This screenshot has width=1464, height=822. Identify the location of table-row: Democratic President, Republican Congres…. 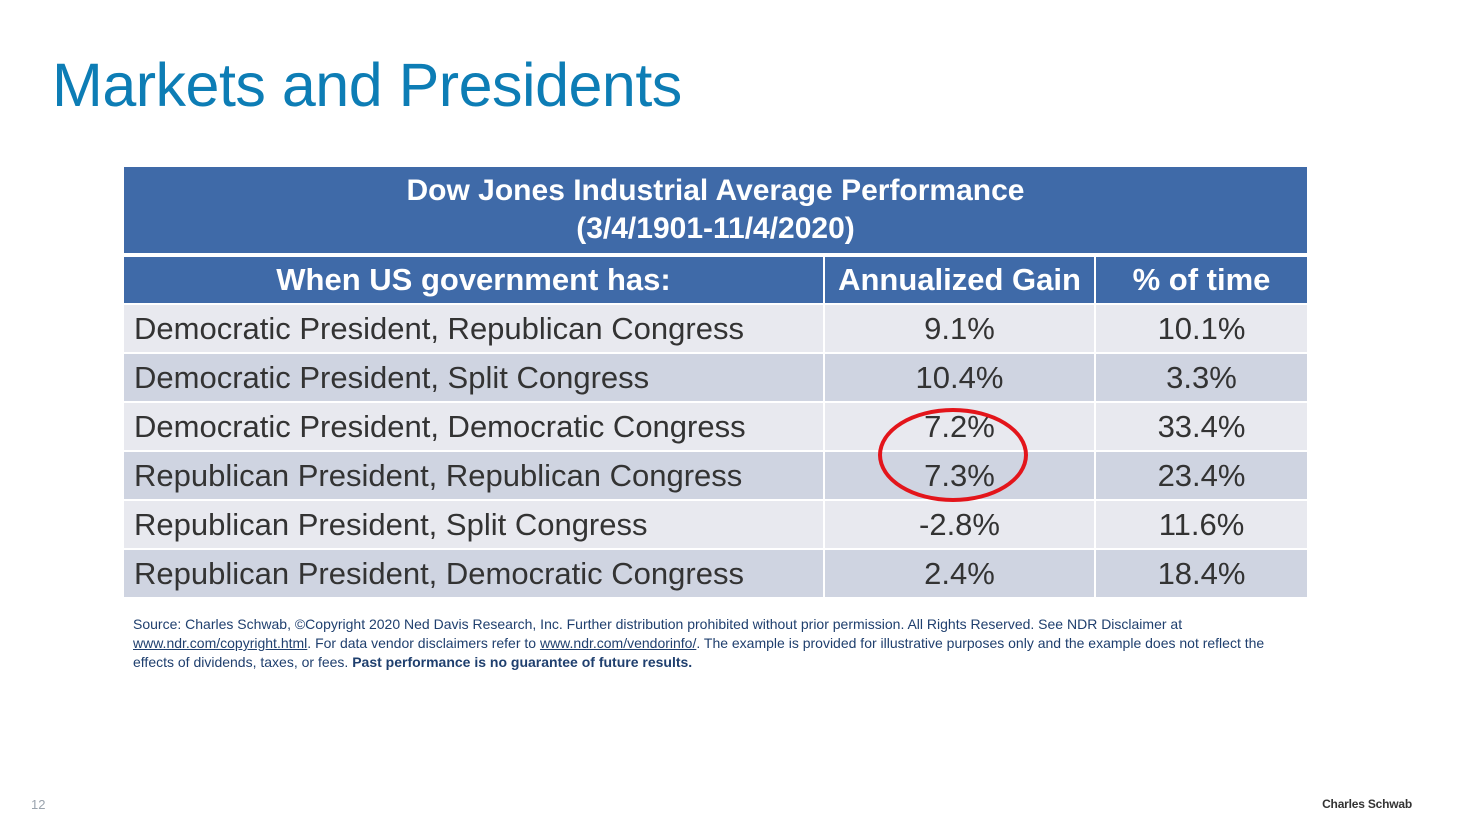
(716, 329).